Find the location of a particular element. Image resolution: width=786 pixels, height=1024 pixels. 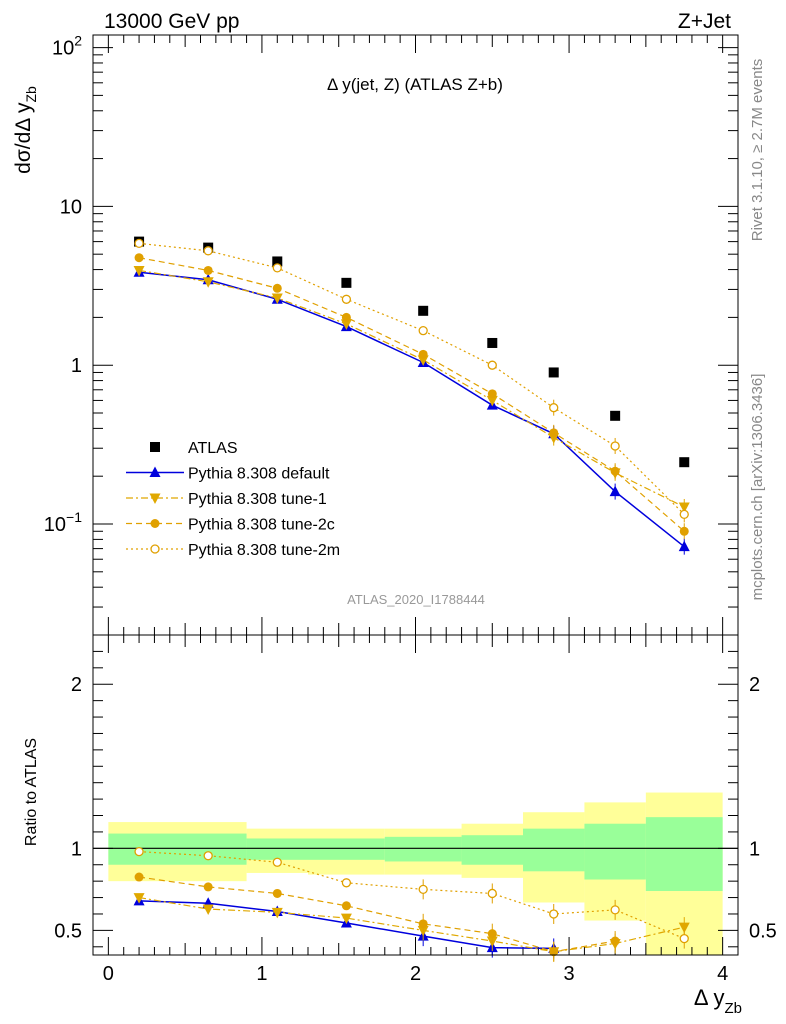

main-y-axis-label: dσ/dΔ yZb is located at coordinates (25, 130).